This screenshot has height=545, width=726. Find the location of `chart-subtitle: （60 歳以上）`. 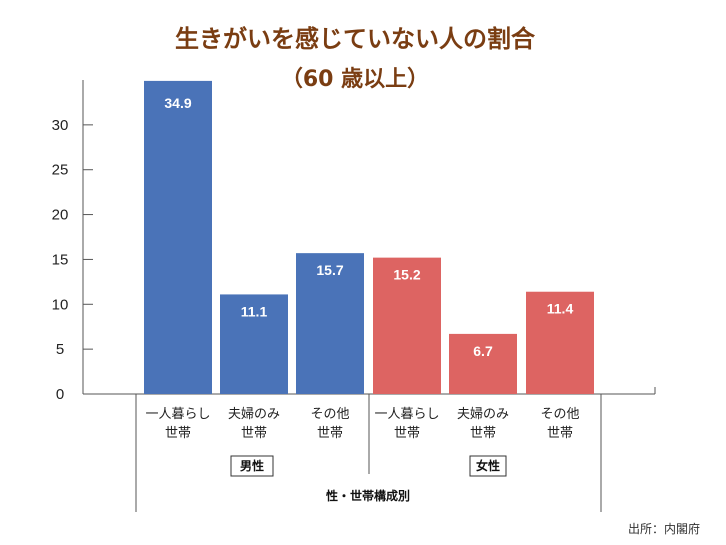

chart-subtitle: （60 歳以上） is located at coordinates (355, 79).